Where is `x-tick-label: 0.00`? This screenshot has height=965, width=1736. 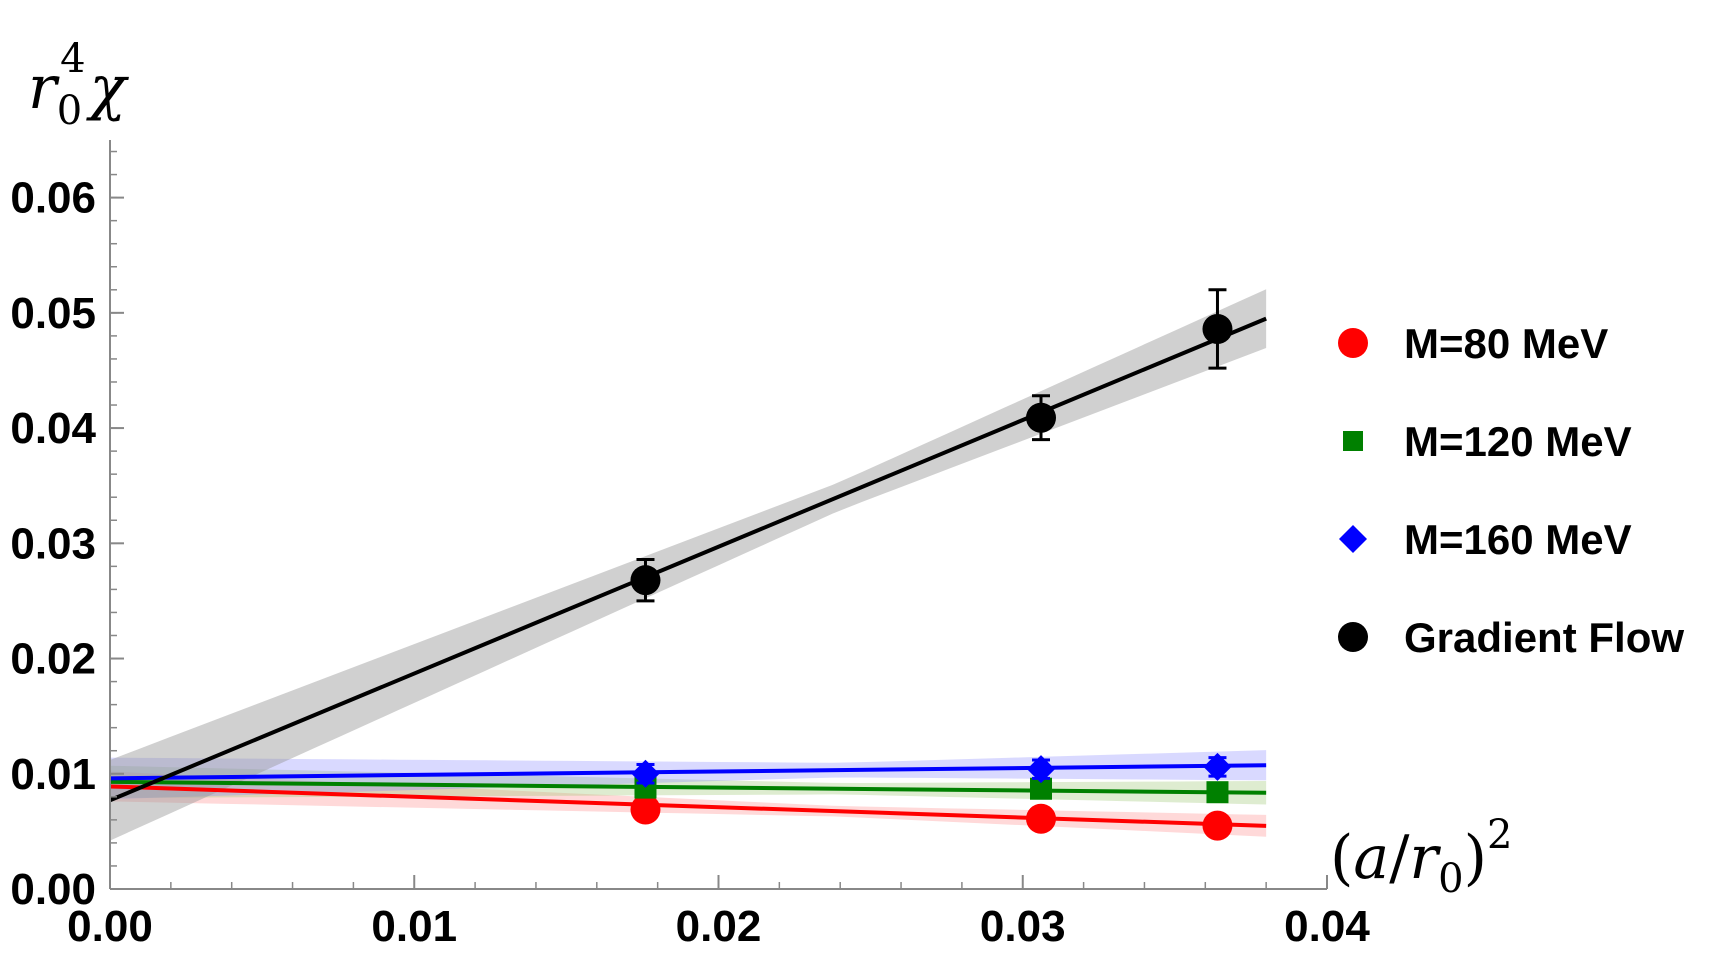
x-tick-label: 0.00 is located at coordinates (110, 926).